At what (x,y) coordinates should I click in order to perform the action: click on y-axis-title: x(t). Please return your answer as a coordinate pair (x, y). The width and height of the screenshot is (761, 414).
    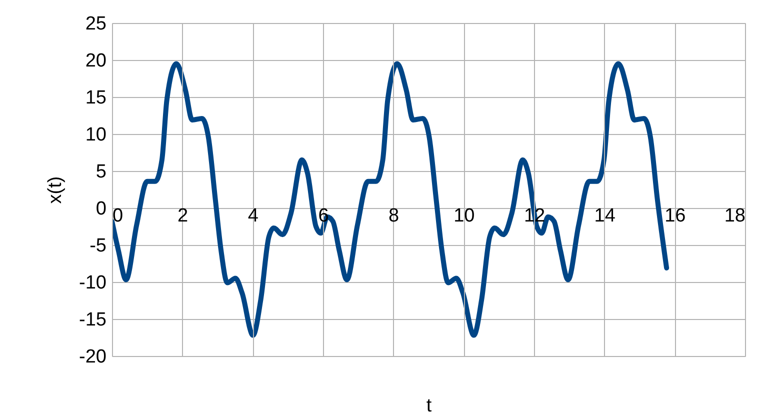
    Looking at the image, I should click on (55, 190).